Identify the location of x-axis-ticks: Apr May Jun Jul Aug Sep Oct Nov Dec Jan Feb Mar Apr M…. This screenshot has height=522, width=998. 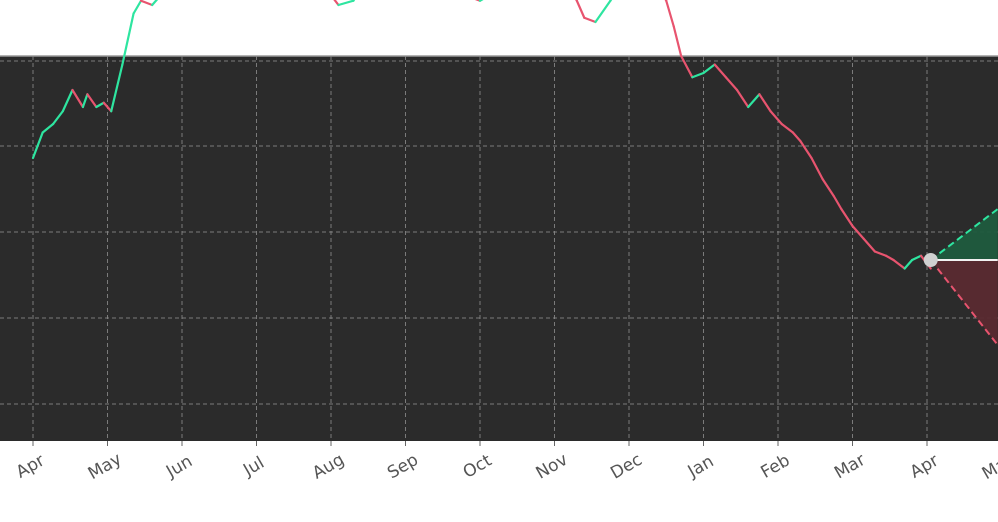
(505, 462).